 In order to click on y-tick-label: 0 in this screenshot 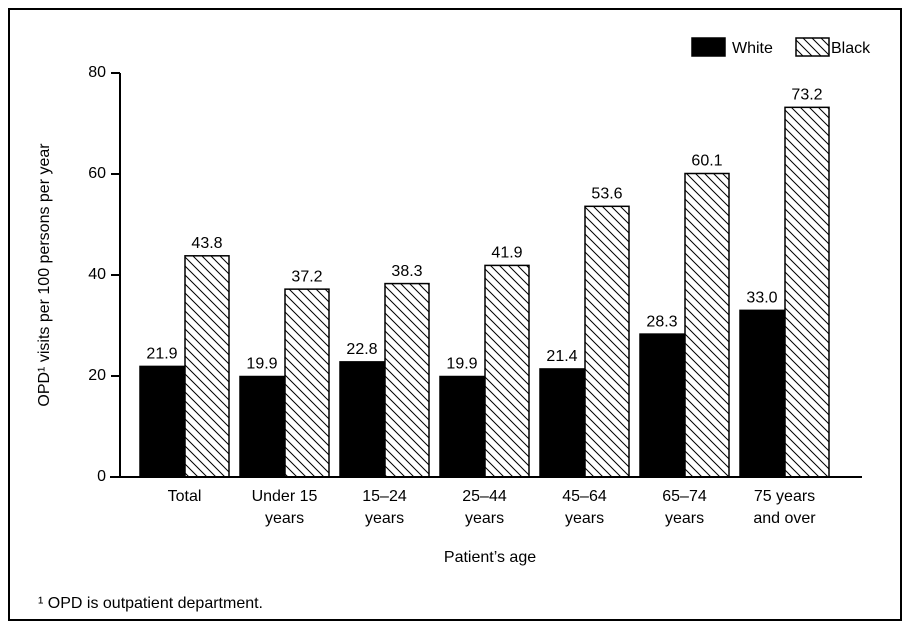, I will do `click(101, 476)`.